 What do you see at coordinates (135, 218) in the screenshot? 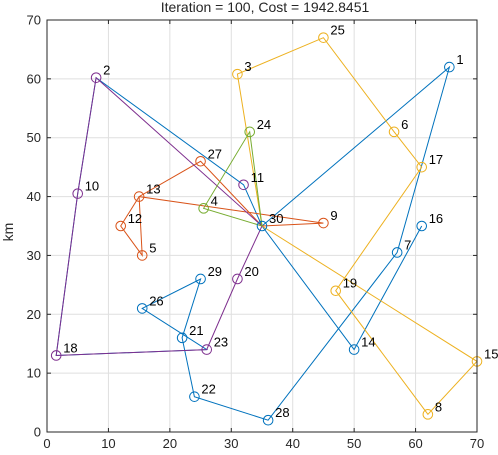
I see `point-label-12: 12` at bounding box center [135, 218].